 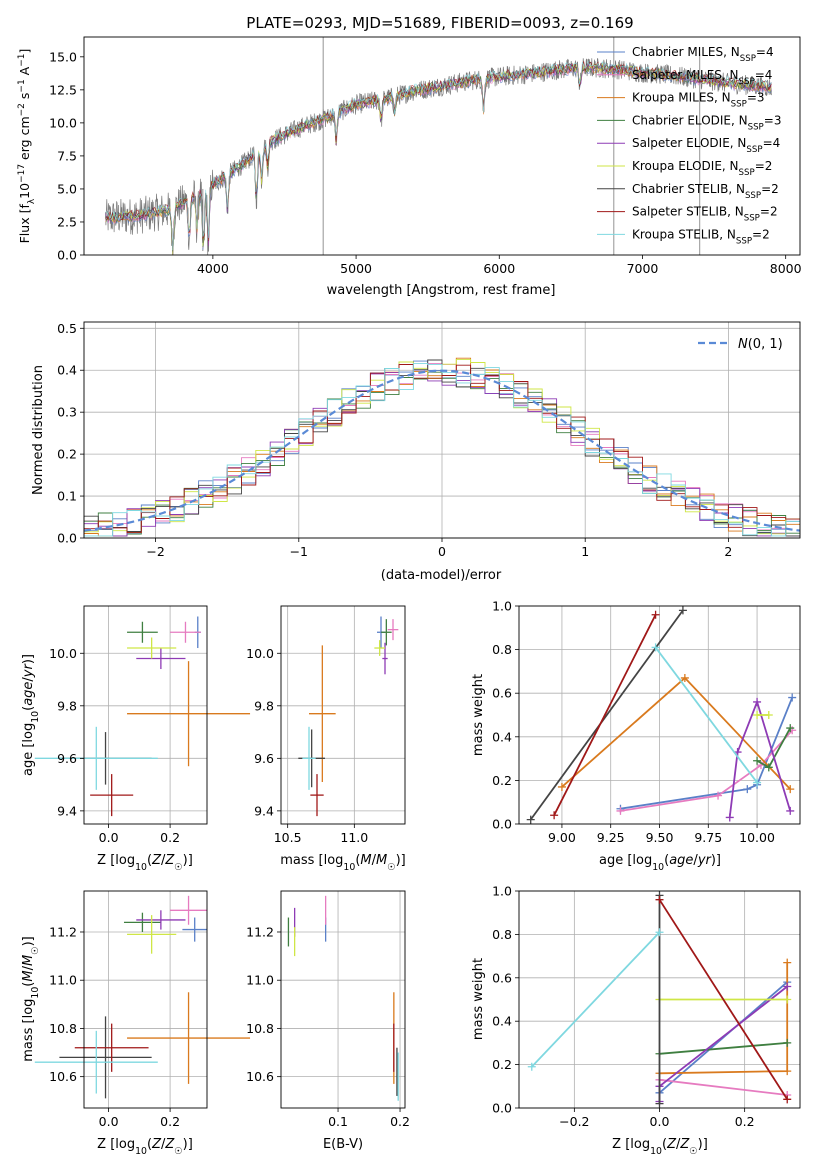 I want to click on x-tick-label: 9.25, so click(x=611, y=837).